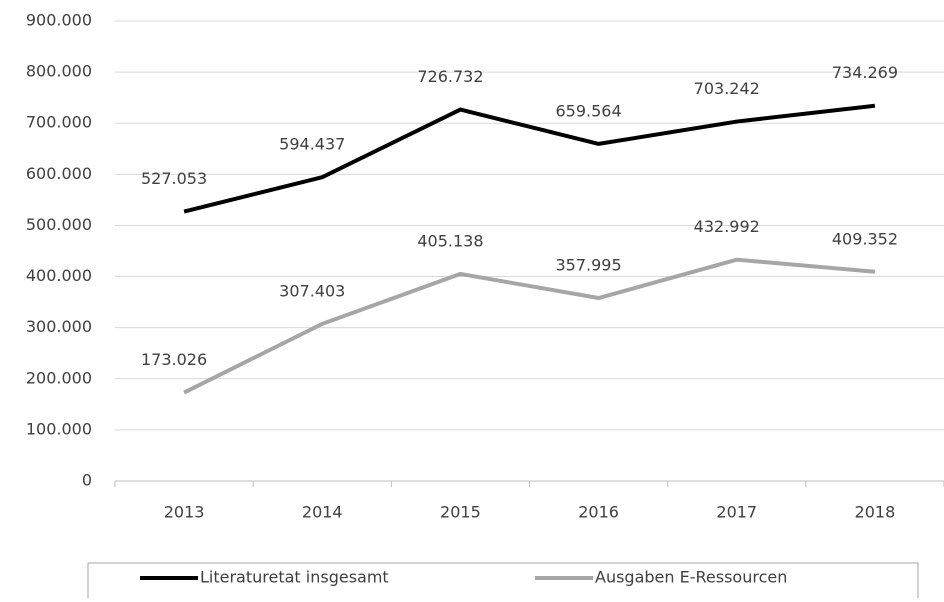  What do you see at coordinates (174, 178) in the screenshot?
I see `data-label: 527.053` at bounding box center [174, 178].